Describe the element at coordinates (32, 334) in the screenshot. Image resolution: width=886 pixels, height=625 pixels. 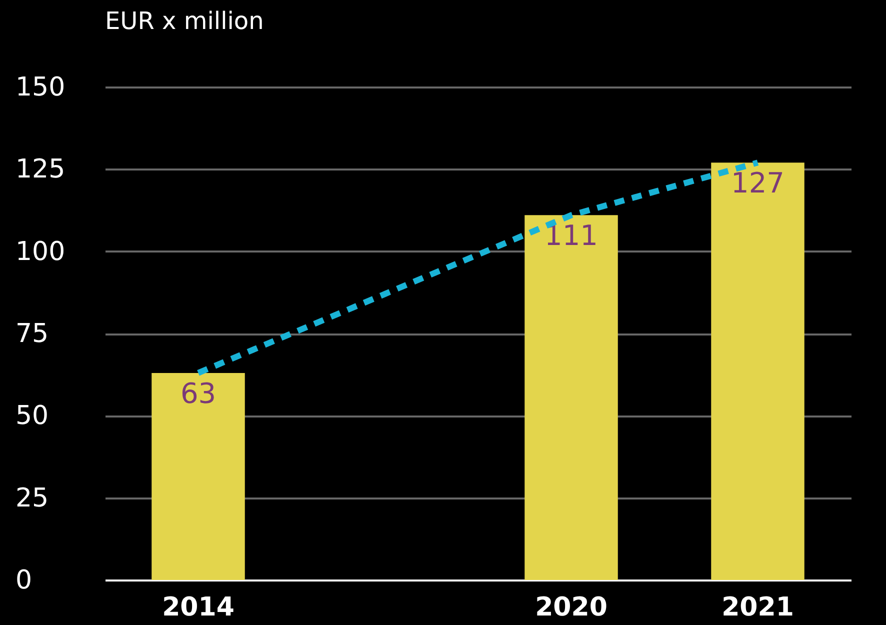
I see `y-tick-label: 75` at that location.